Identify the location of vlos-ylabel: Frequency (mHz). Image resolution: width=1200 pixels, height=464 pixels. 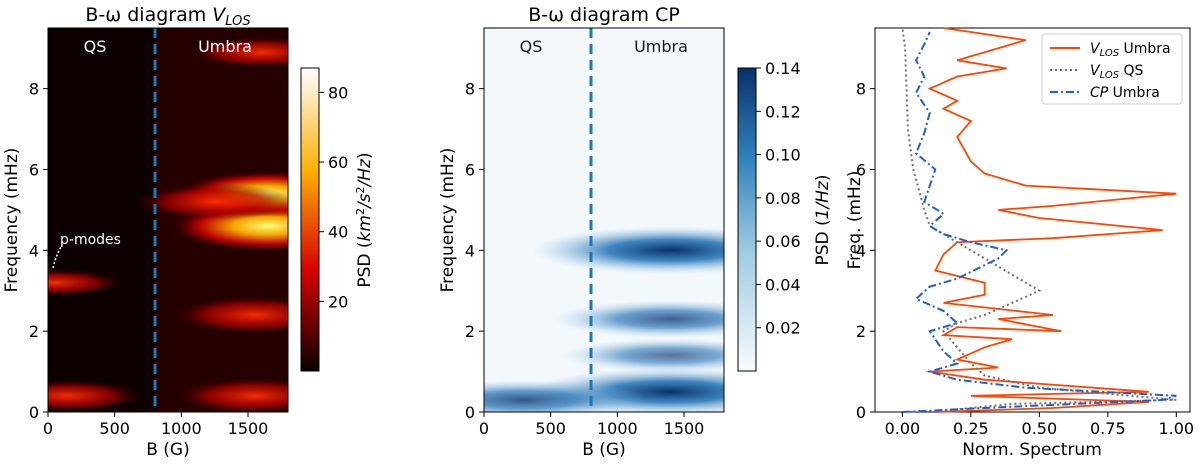
(12, 220).